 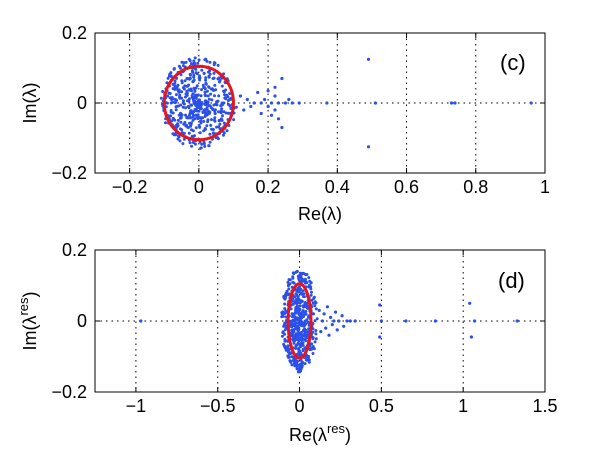 What do you see at coordinates (544, 406) in the screenshot?
I see `panel-d-xtick-label: 1.5` at bounding box center [544, 406].